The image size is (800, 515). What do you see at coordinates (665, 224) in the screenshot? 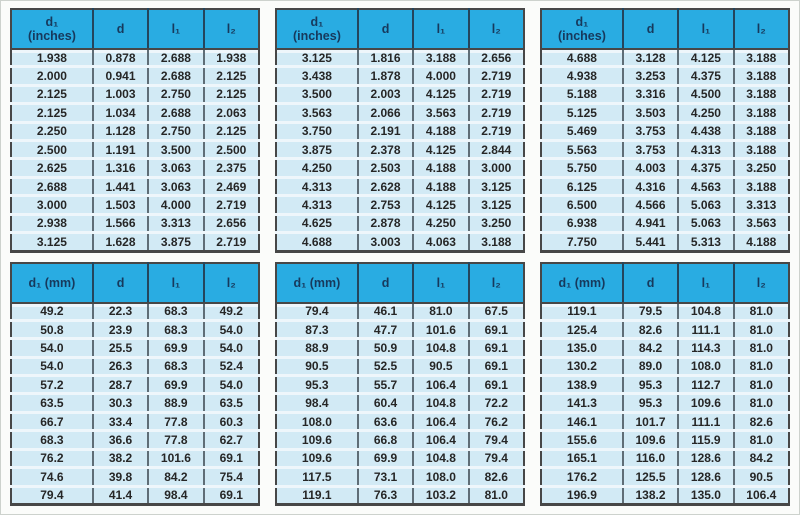
I see `table-row: 6.938 4.941 5.063 3.563` at bounding box center [665, 224].